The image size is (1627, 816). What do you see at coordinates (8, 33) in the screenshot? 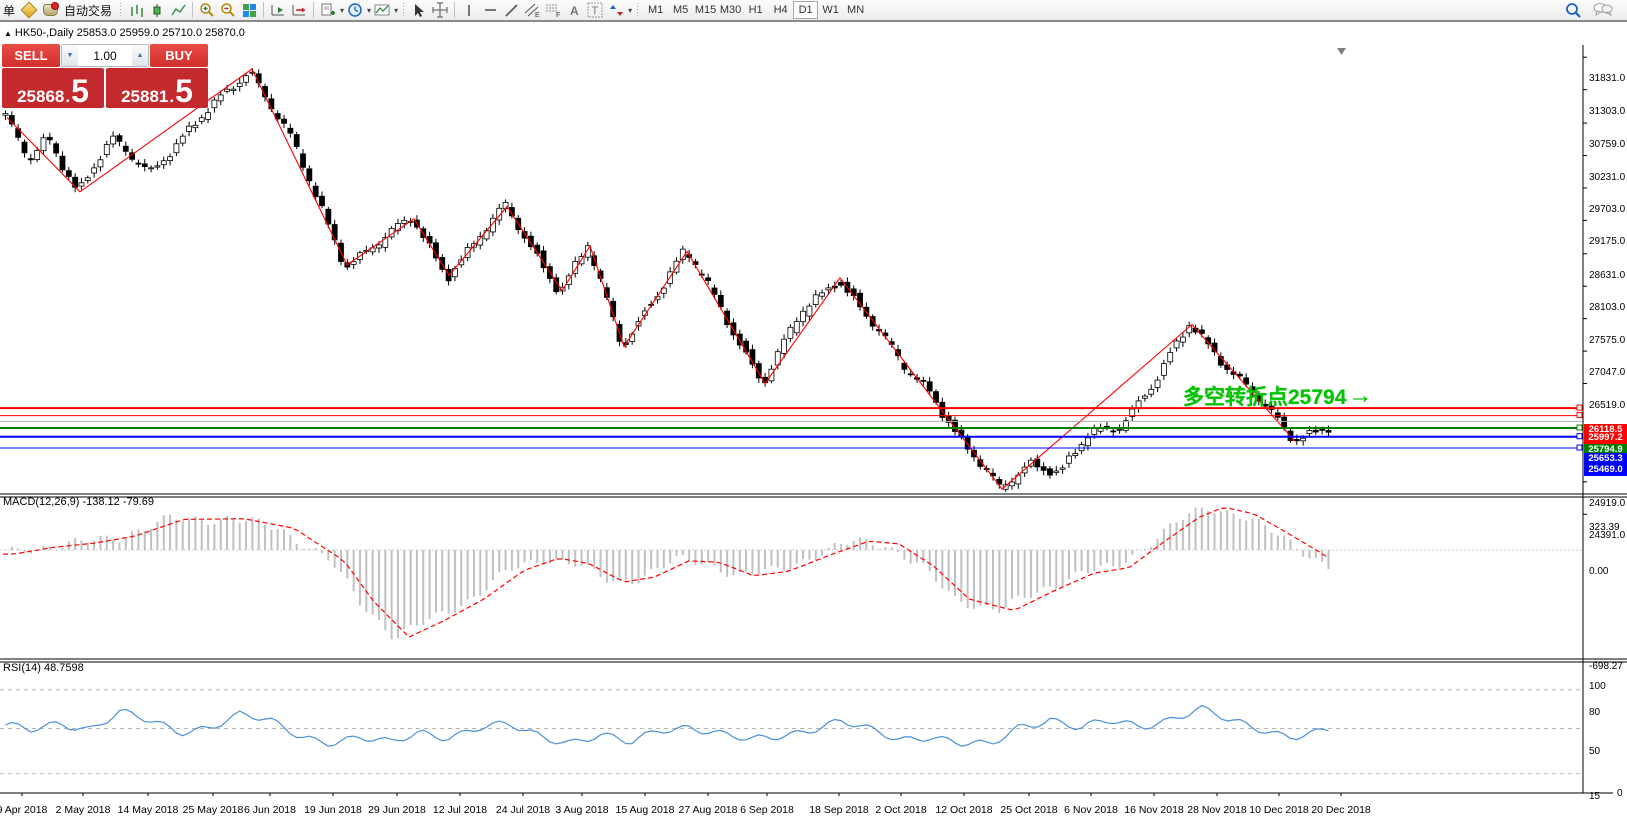
I see `window-marker-icon: ▲` at bounding box center [8, 33].